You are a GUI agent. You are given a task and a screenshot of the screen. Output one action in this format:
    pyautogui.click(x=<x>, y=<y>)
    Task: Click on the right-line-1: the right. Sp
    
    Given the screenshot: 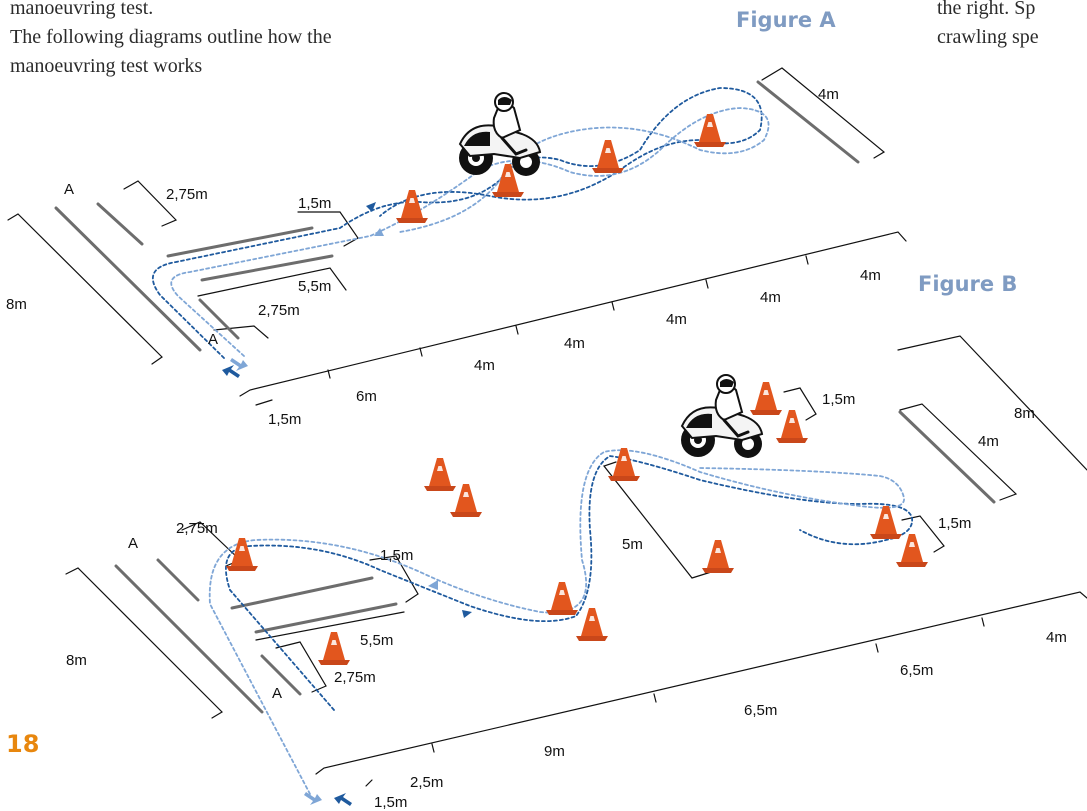 What is the action you would take?
    pyautogui.click(x=986, y=9)
    